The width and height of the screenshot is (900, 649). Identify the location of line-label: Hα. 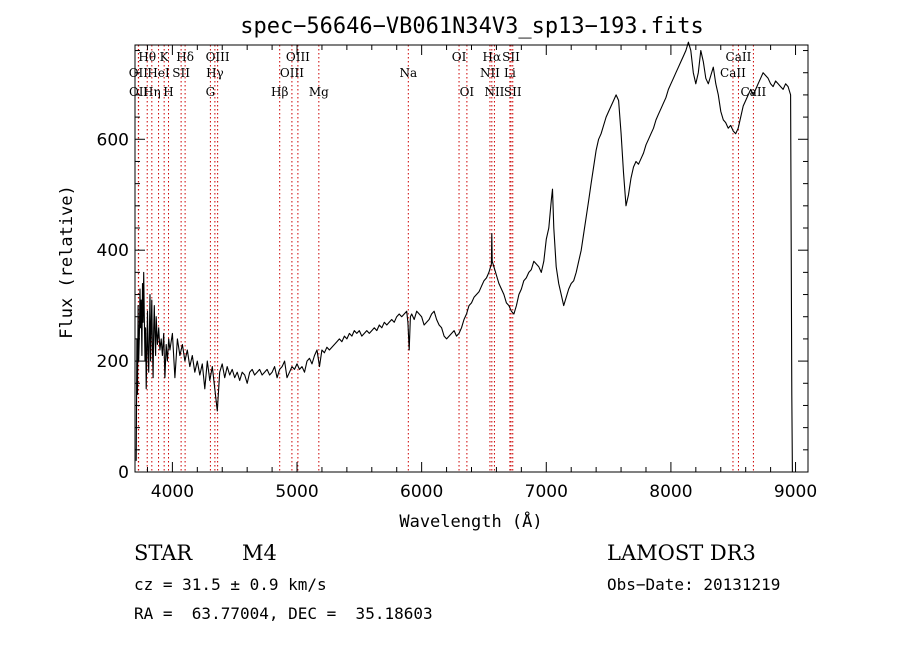
(492, 57).